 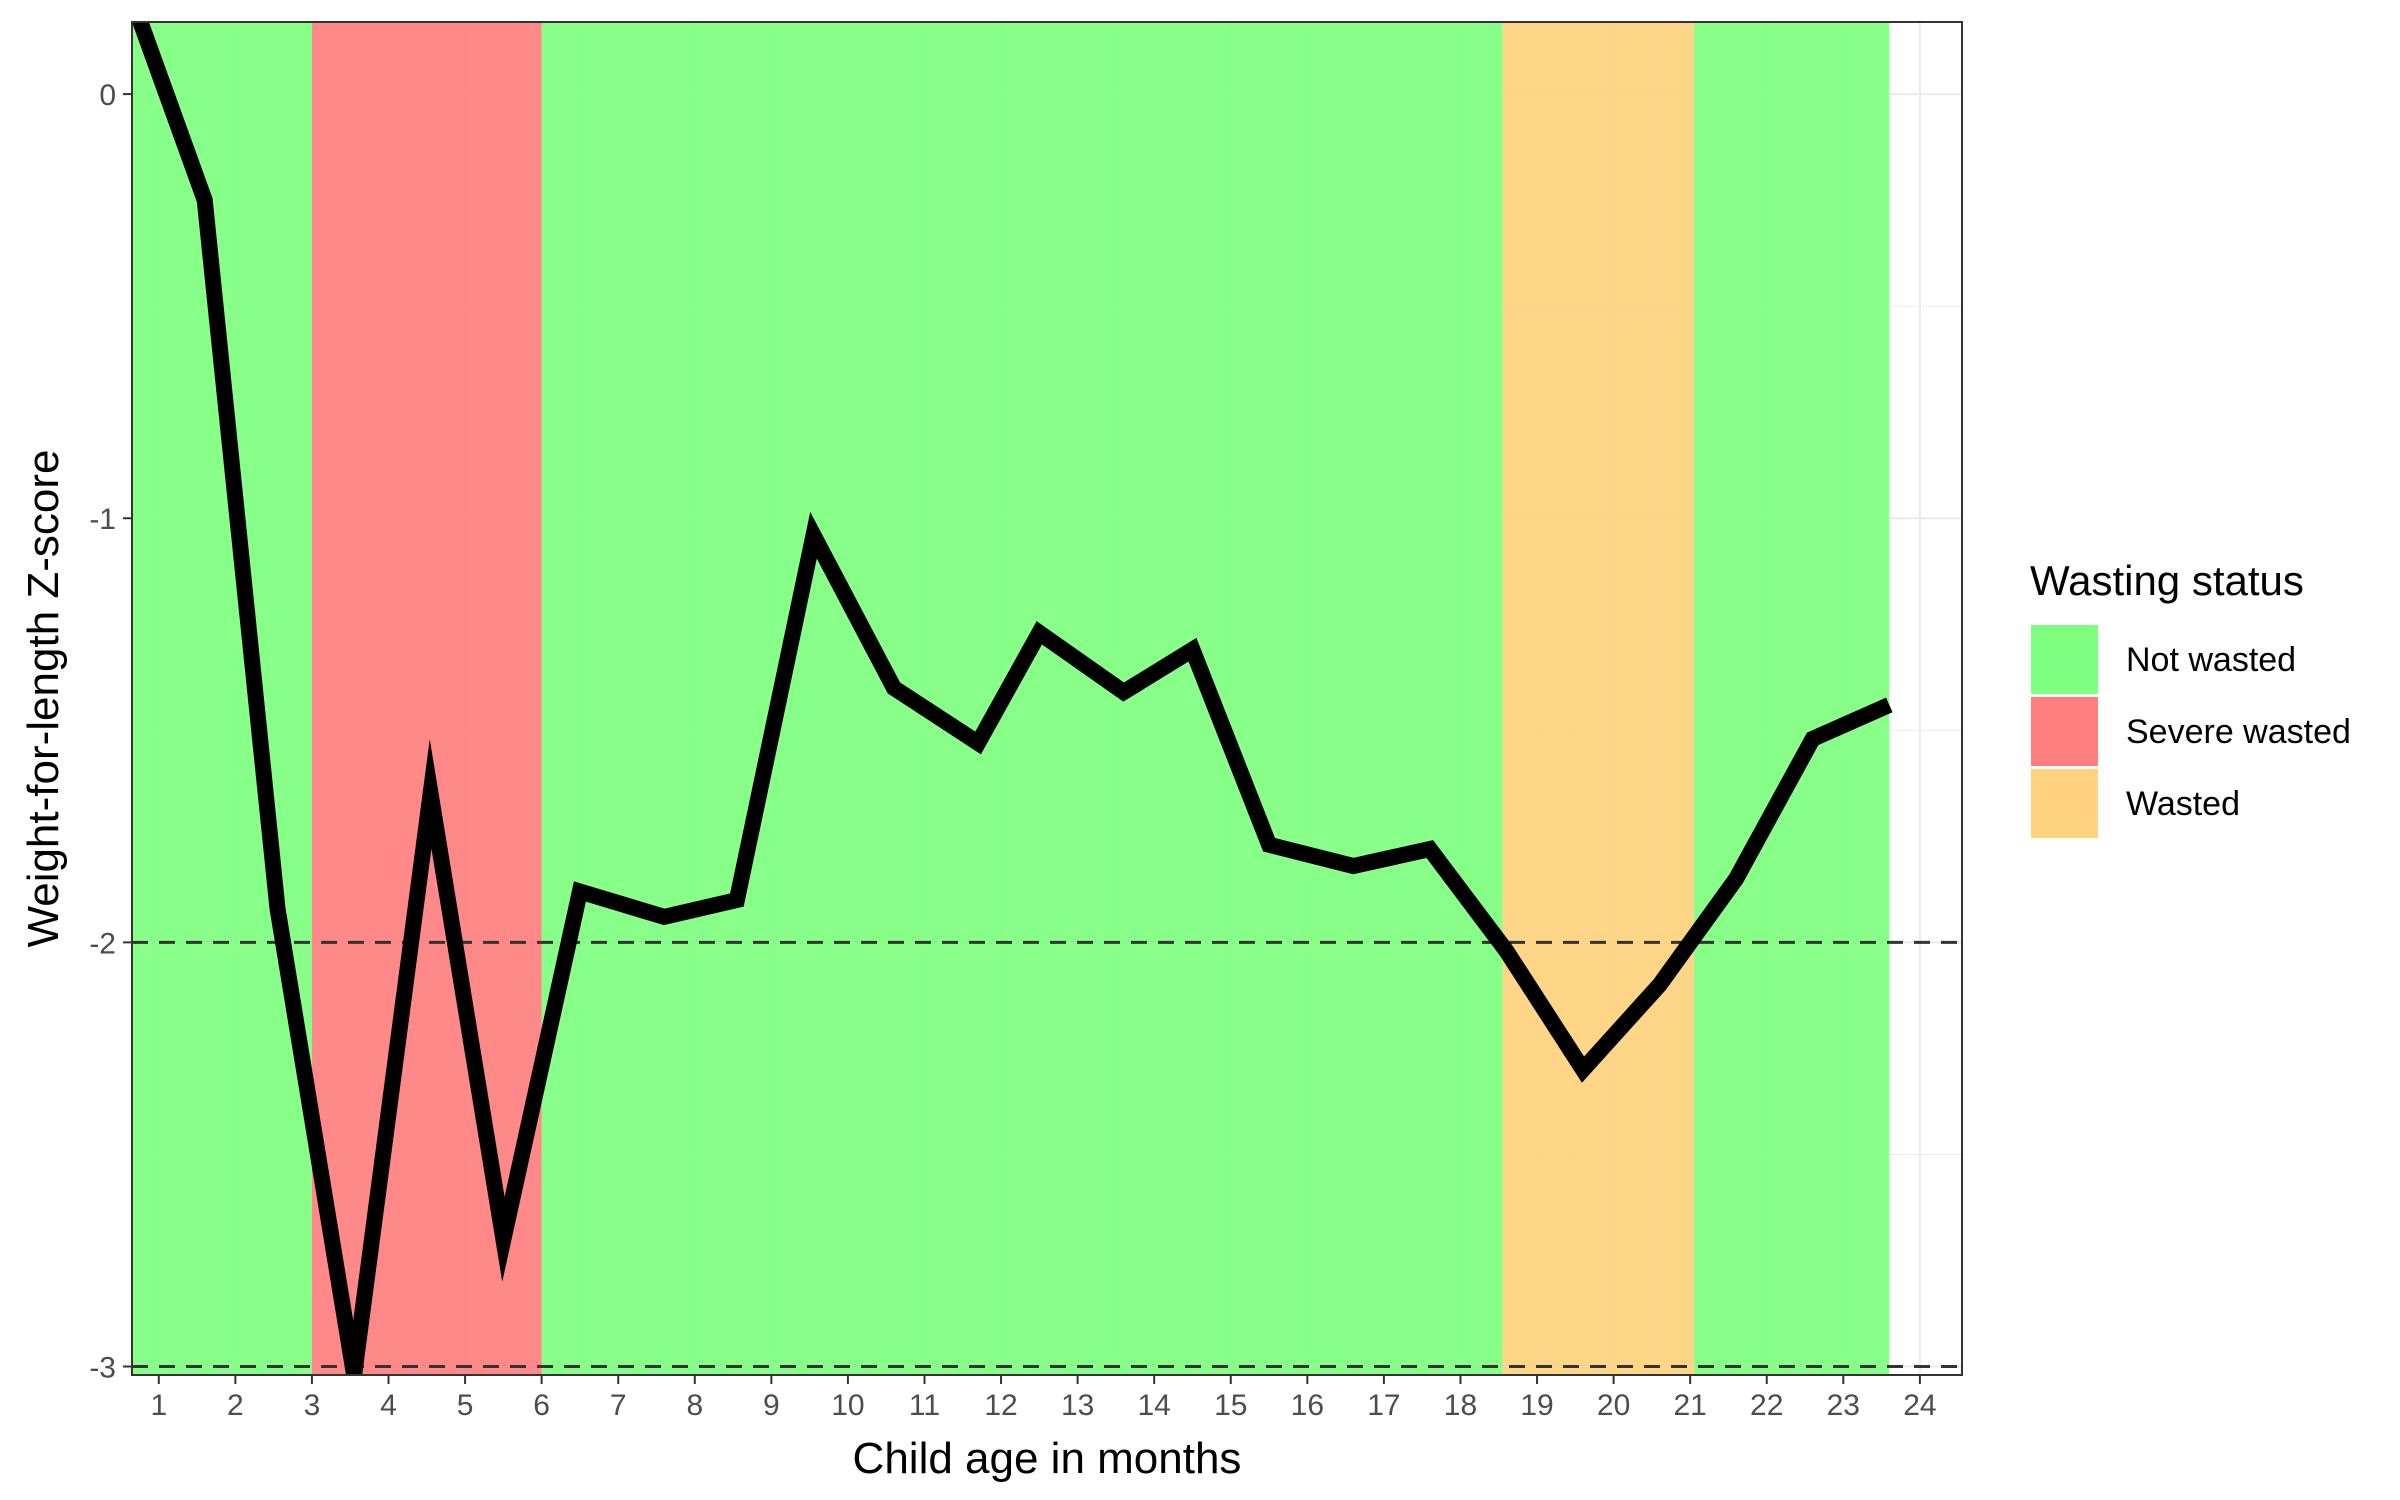 I want to click on x-axis-ticks: 1 2 3 4 5 6 7 8 9 10 11 12 13 14 15 16 17 18 19 20 21 22 23 24, so click(x=1043, y=1398).